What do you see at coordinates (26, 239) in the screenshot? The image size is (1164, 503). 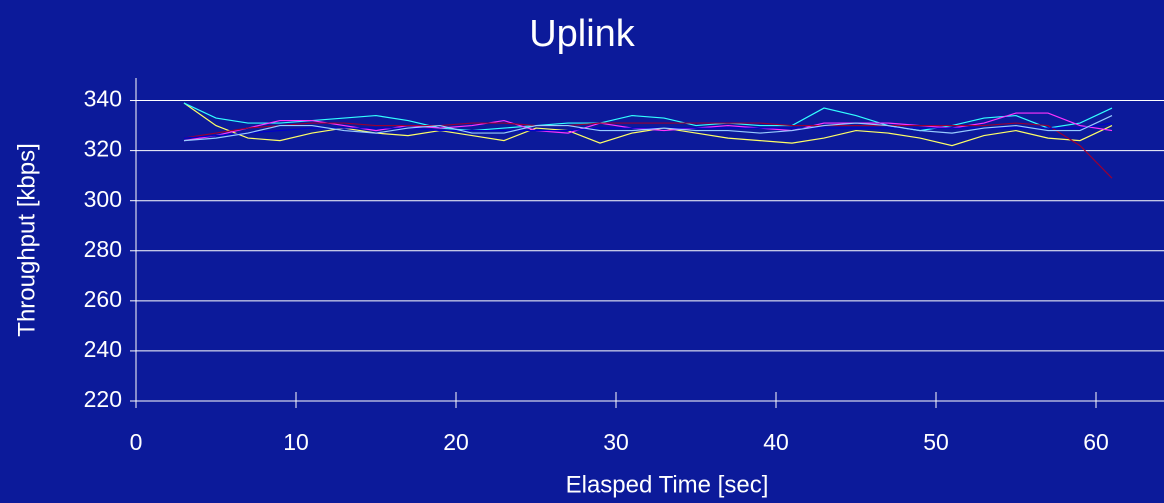 I see `y-axis-label: Throughput [kbps]` at bounding box center [26, 239].